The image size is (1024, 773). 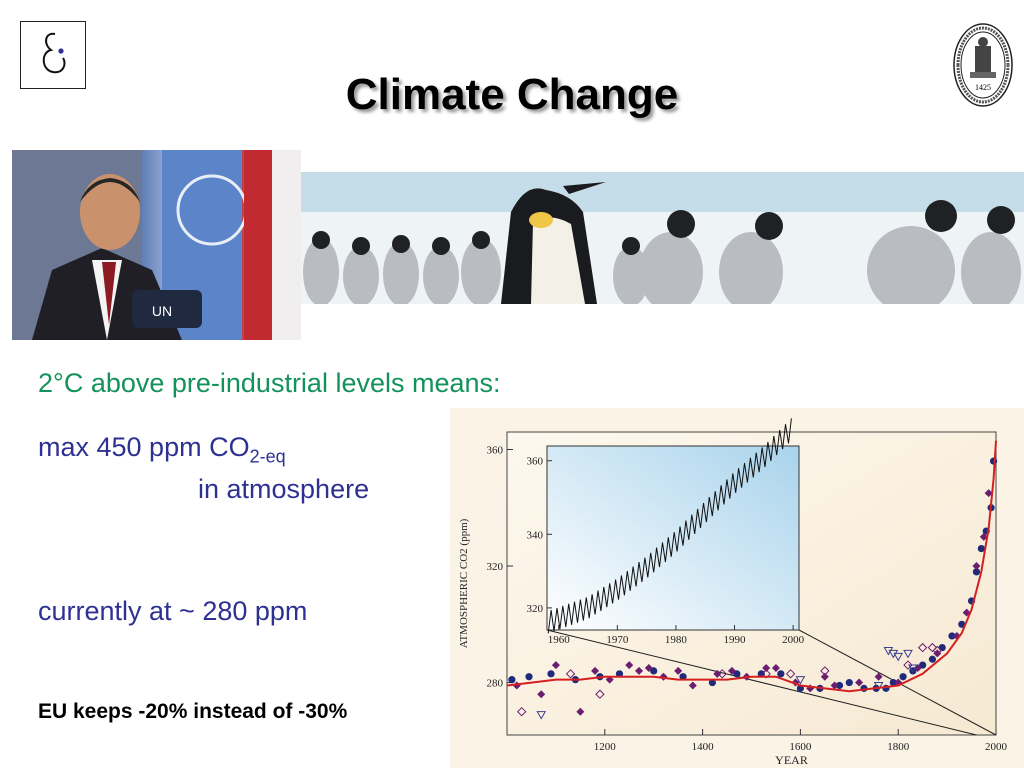 What do you see at coordinates (983, 87) in the screenshot?
I see `seal-year: 1425` at bounding box center [983, 87].